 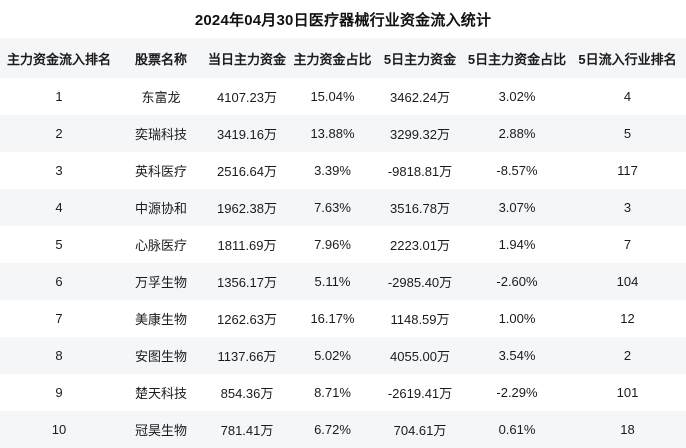 What do you see at coordinates (160, 356) in the screenshot?
I see `stock-name-cell: 安图生物` at bounding box center [160, 356].